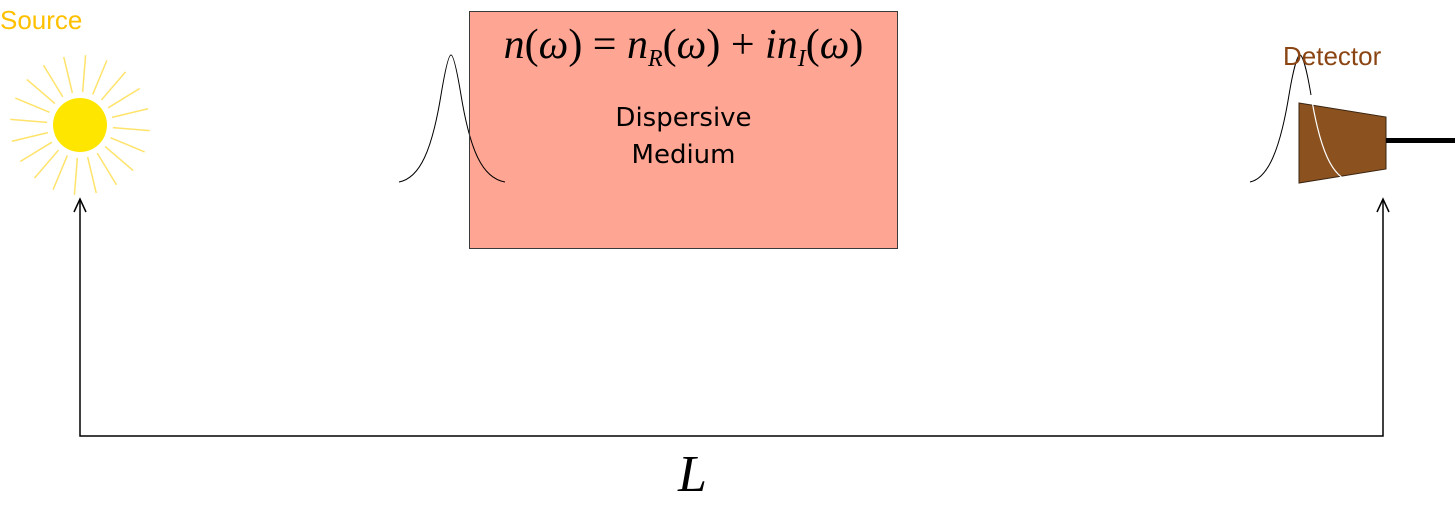  Describe the element at coordinates (452, 118) in the screenshot. I see `pulse-before-medium` at that location.